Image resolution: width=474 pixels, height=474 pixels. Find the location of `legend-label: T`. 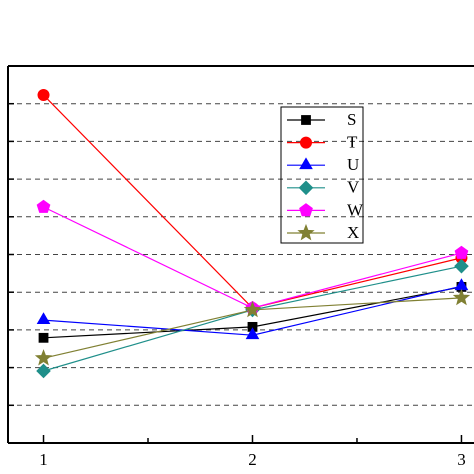

legend-label: T is located at coordinates (352, 142).